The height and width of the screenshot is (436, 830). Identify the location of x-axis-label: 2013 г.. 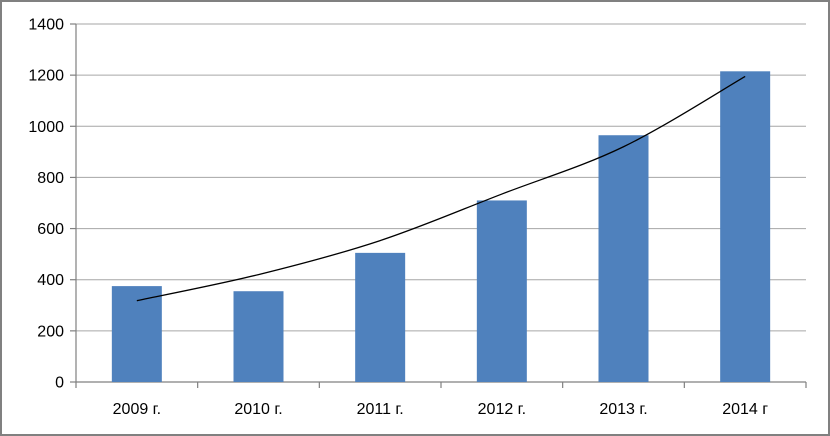
(623, 409).